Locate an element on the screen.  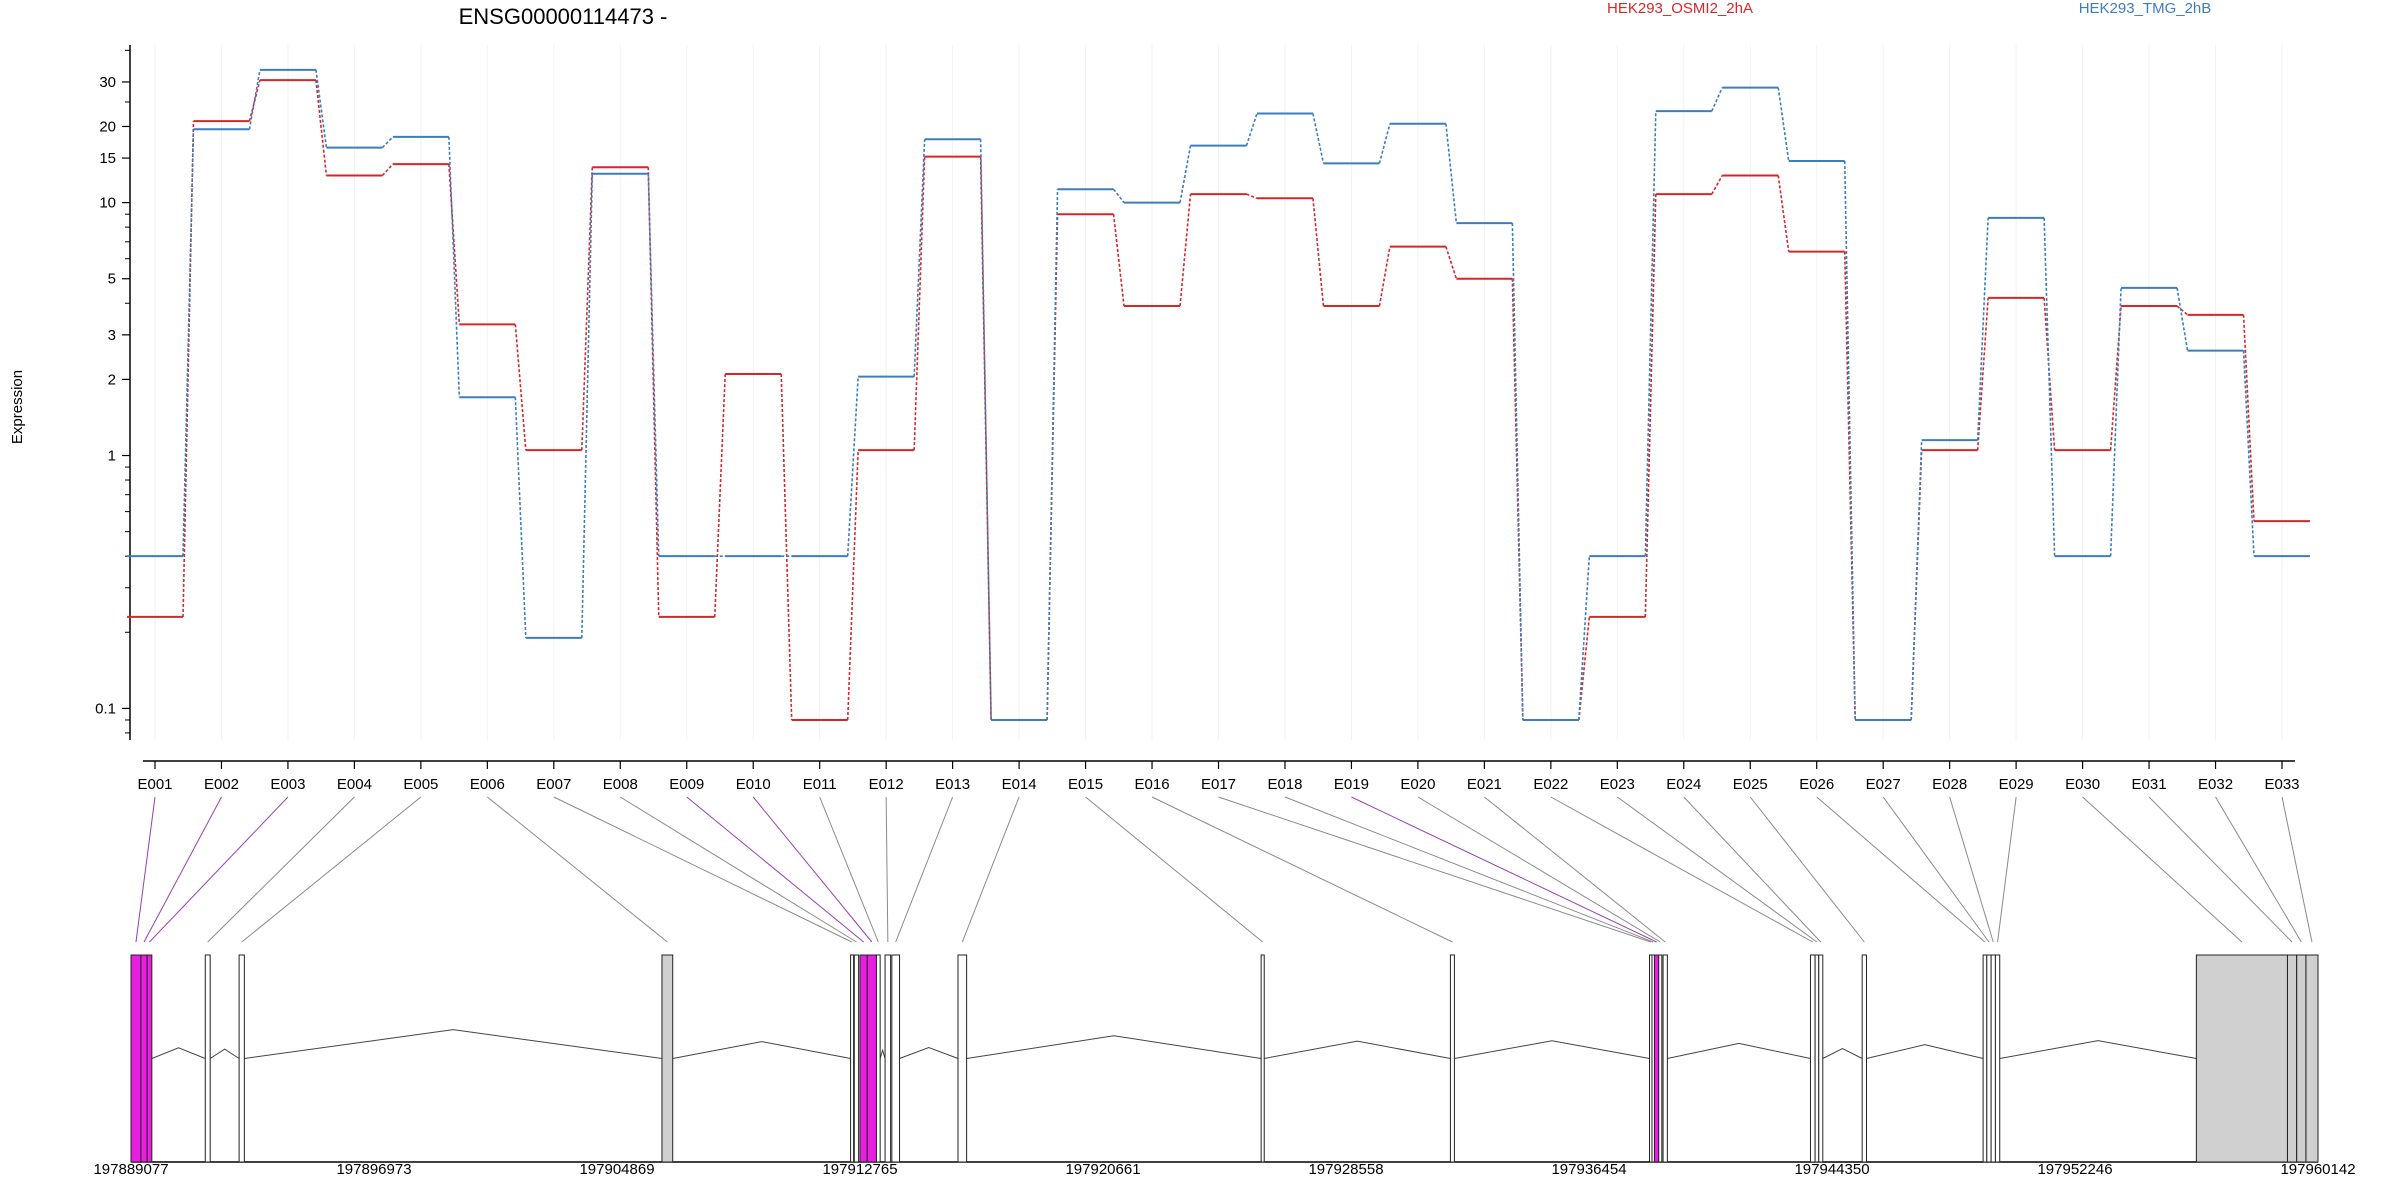
y-tick-label: 3 is located at coordinates (112, 335).